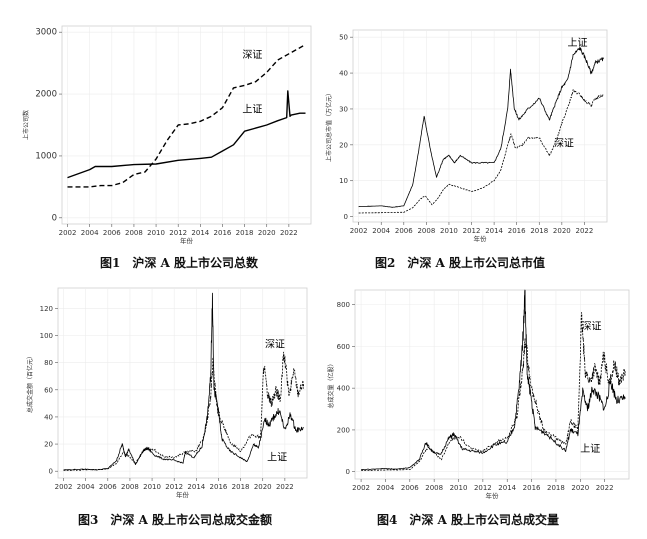  I want to click on chart-2-xtick-label-0: 2002, so click(359, 231).